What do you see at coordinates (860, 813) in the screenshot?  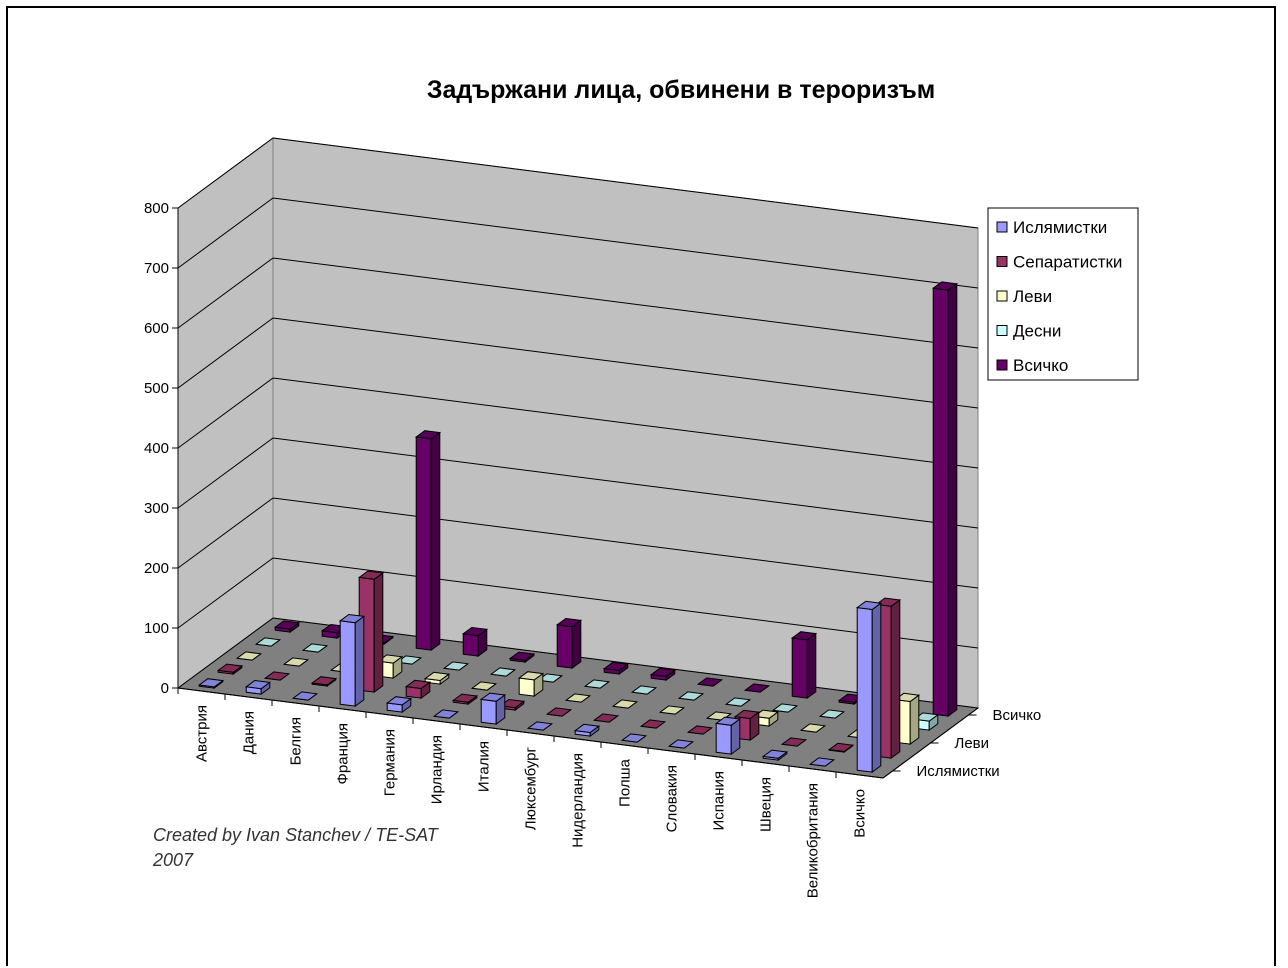 I see `x-tick-label: Всичко` at bounding box center [860, 813].